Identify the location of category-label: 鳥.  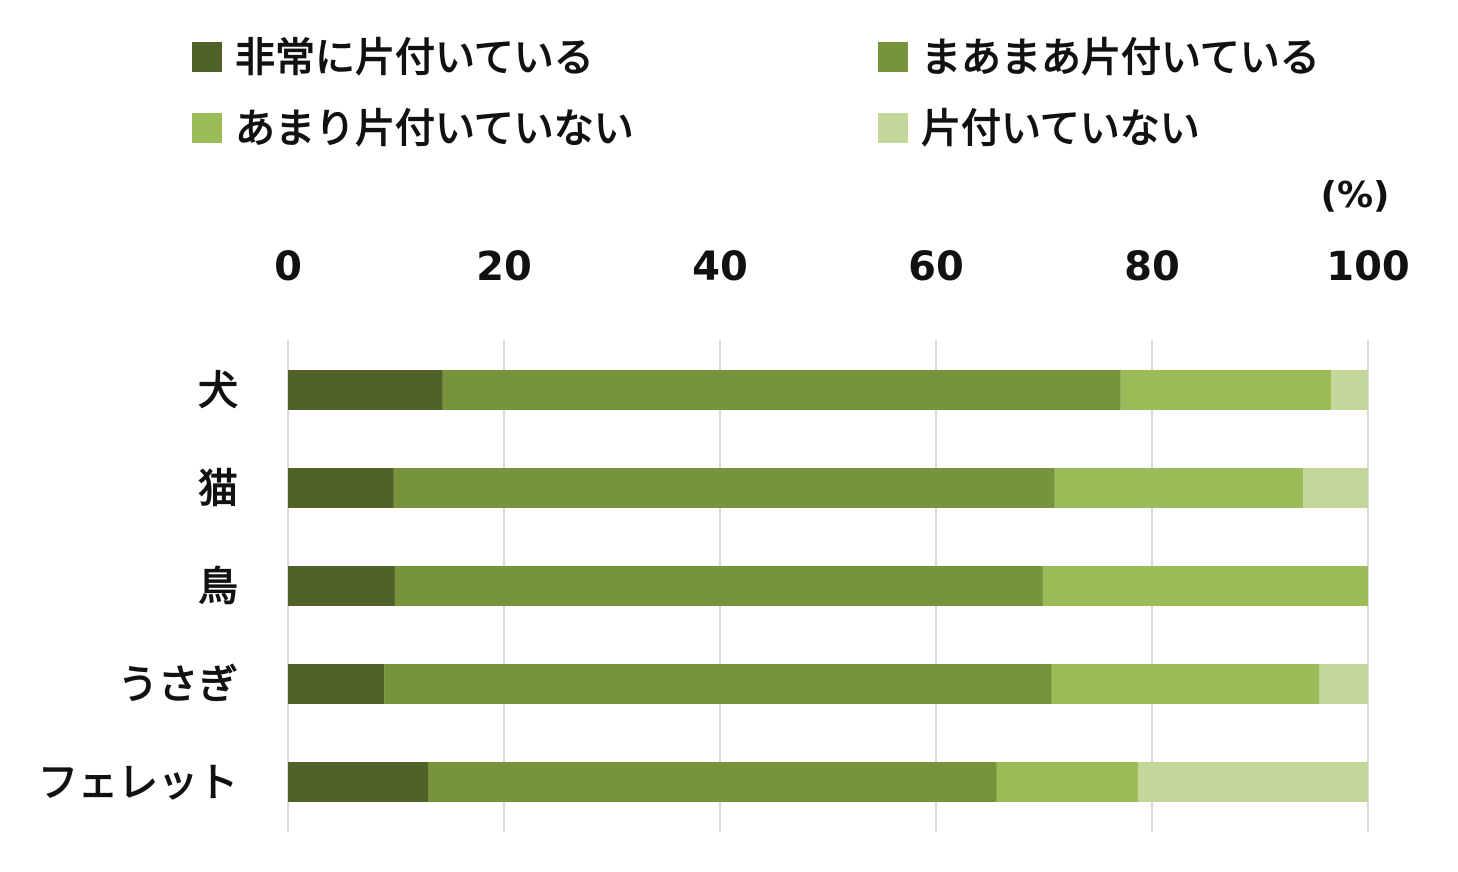
(218, 587).